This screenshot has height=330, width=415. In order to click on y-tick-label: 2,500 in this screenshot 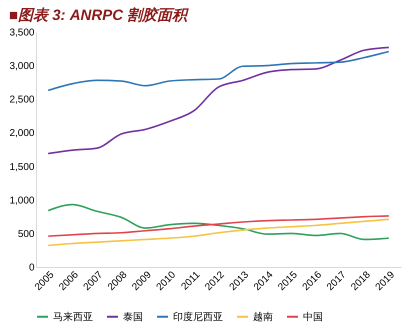, I will do `click(22, 100)`.